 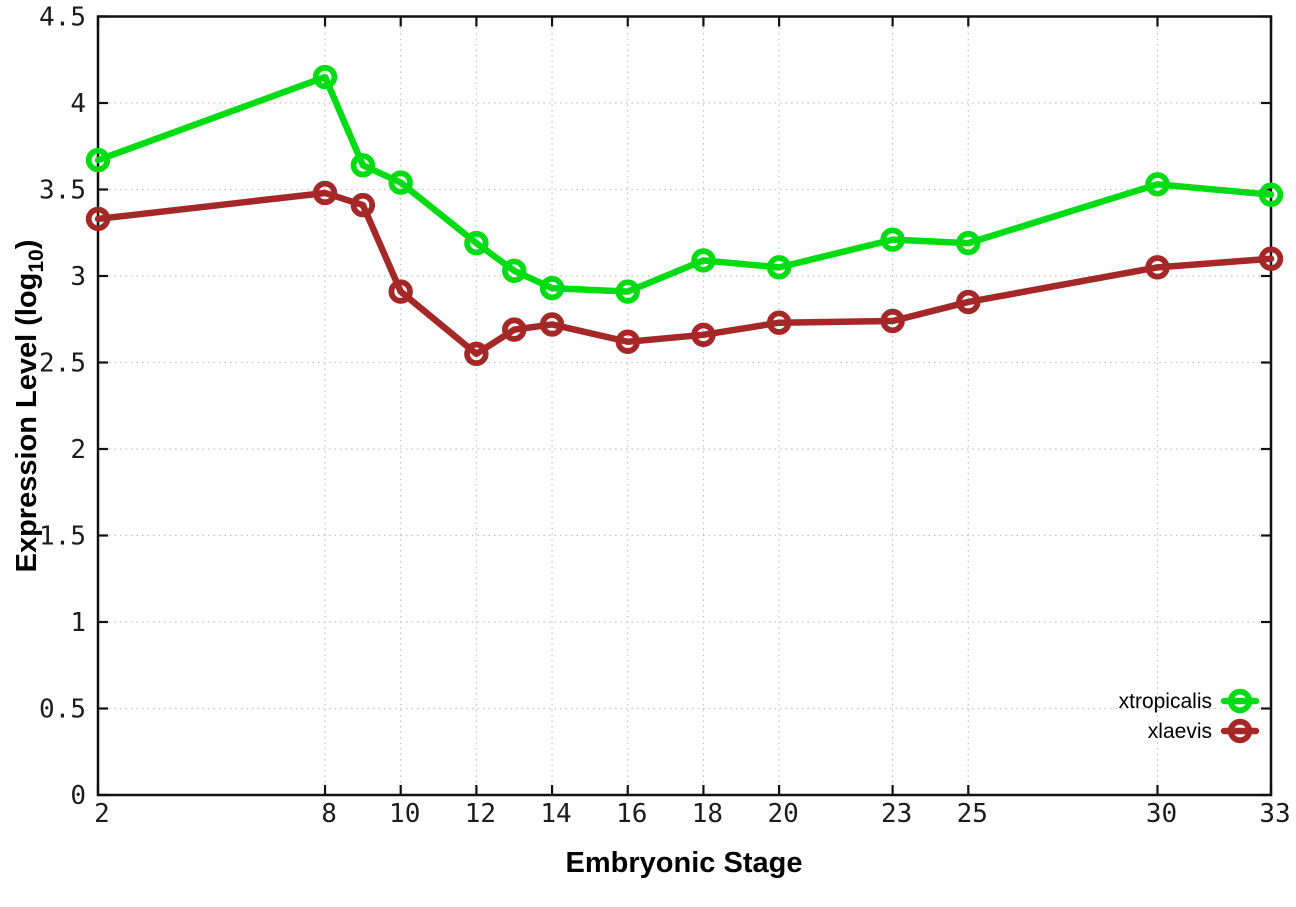 I want to click on legend-label-xlaevis: xlaevis, so click(x=1180, y=731).